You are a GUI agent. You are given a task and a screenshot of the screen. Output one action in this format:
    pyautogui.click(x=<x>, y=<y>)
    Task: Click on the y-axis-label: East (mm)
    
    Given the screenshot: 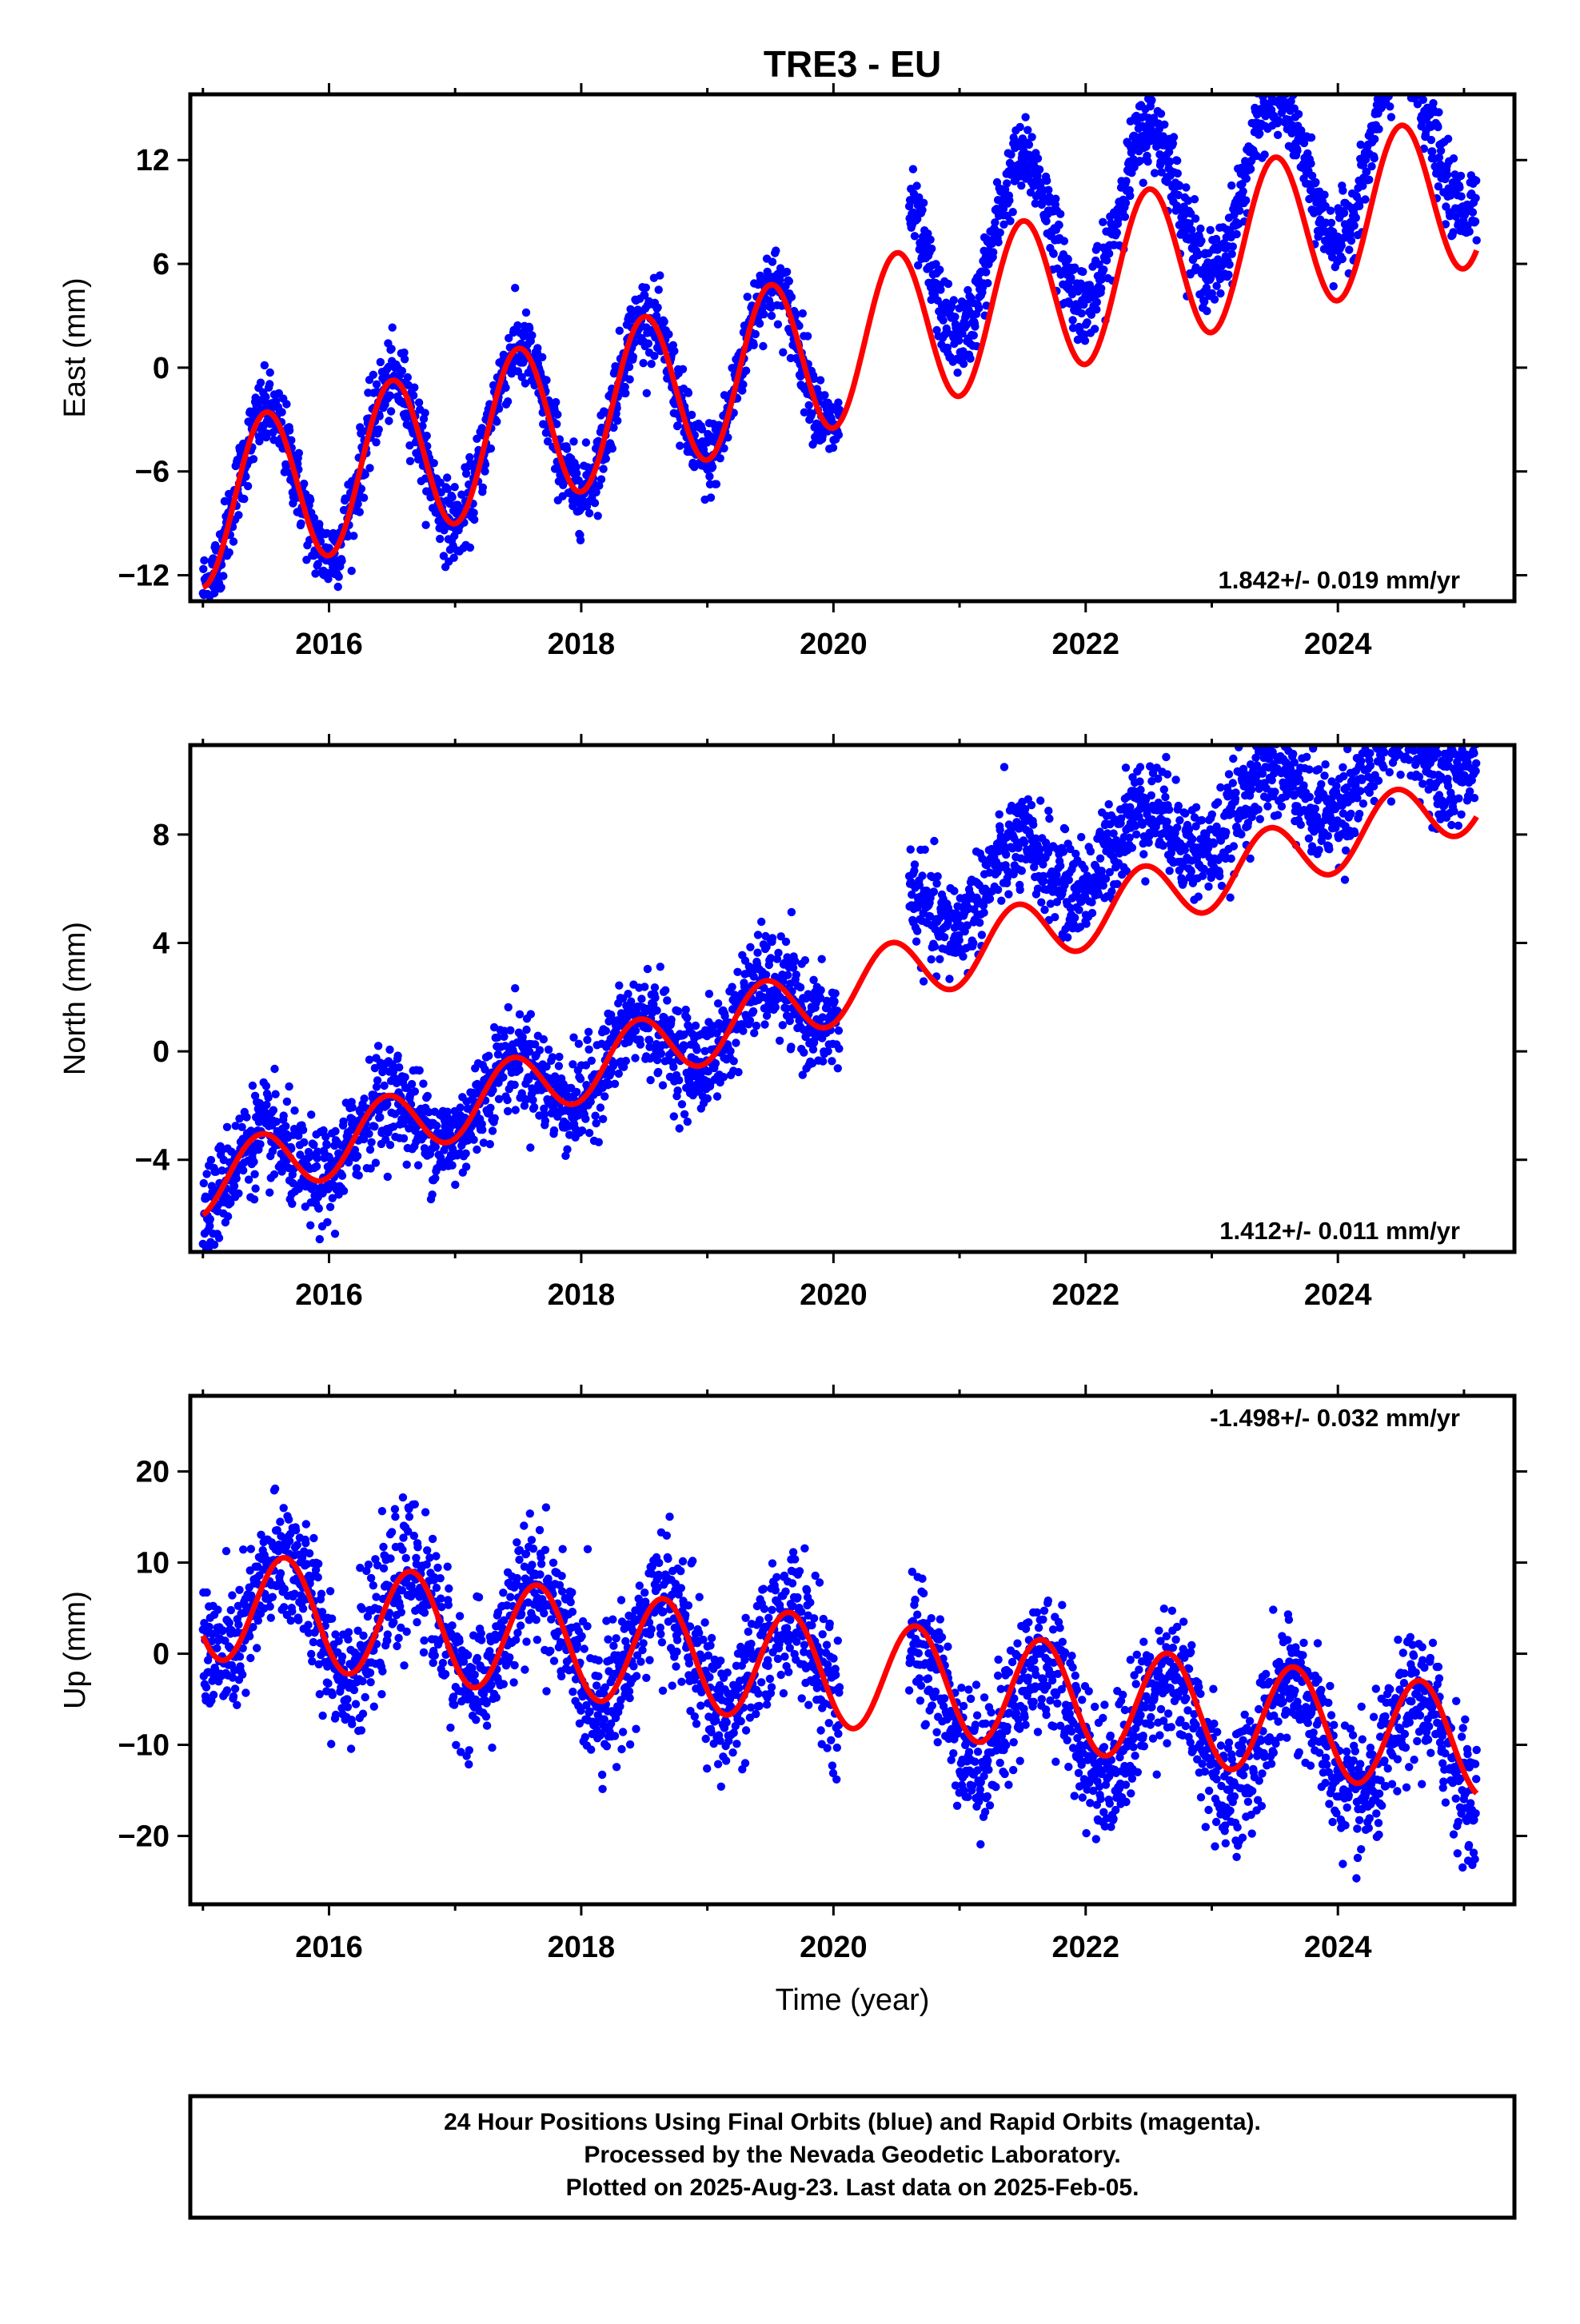 What is the action you would take?
    pyautogui.click(x=75, y=347)
    